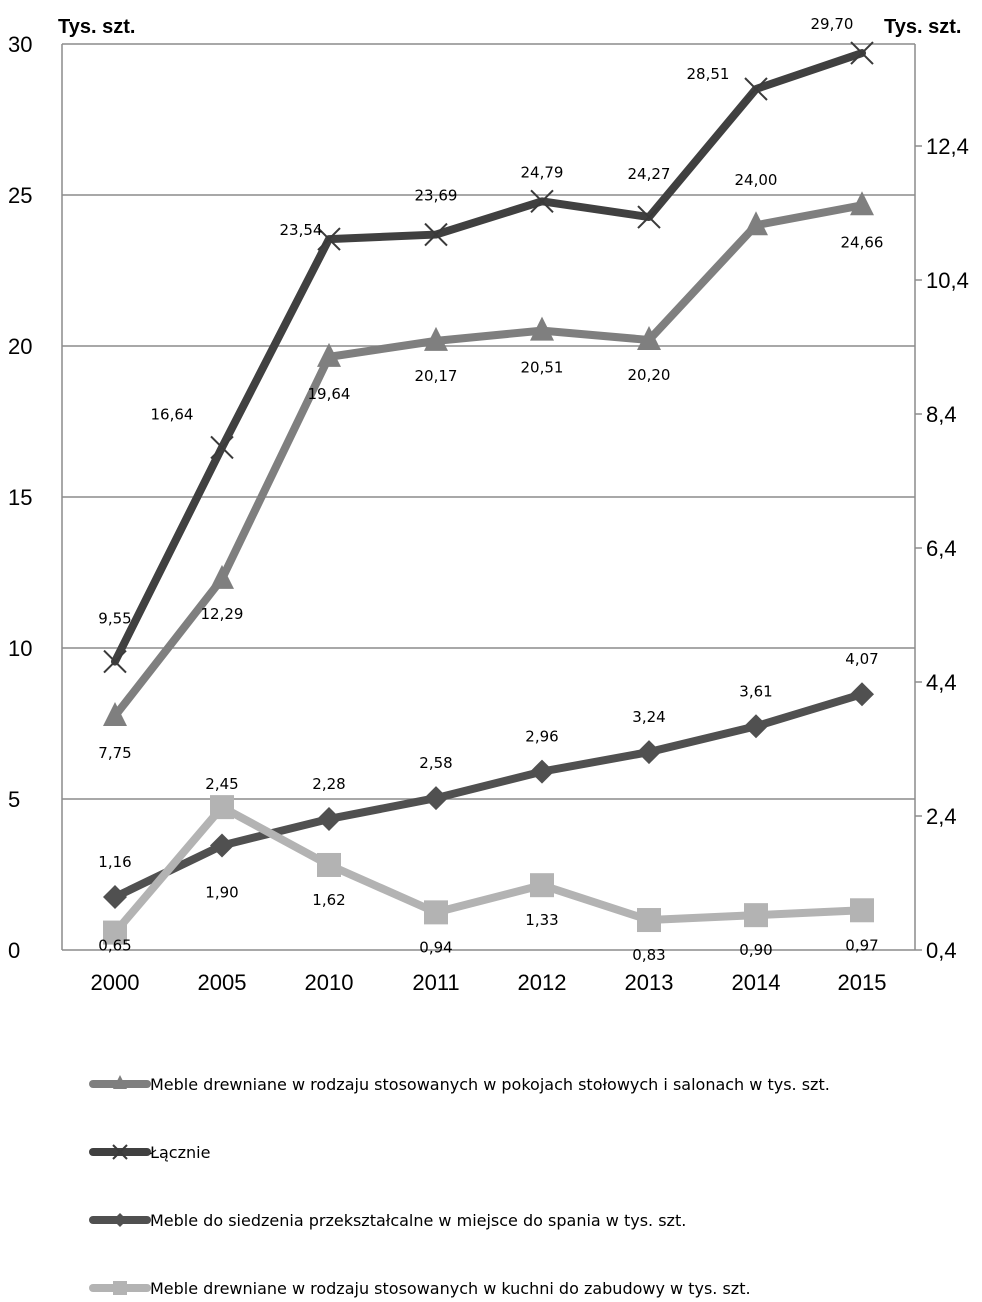  Describe the element at coordinates (301, 230) in the screenshot. I see `data-label: 23,54` at that location.